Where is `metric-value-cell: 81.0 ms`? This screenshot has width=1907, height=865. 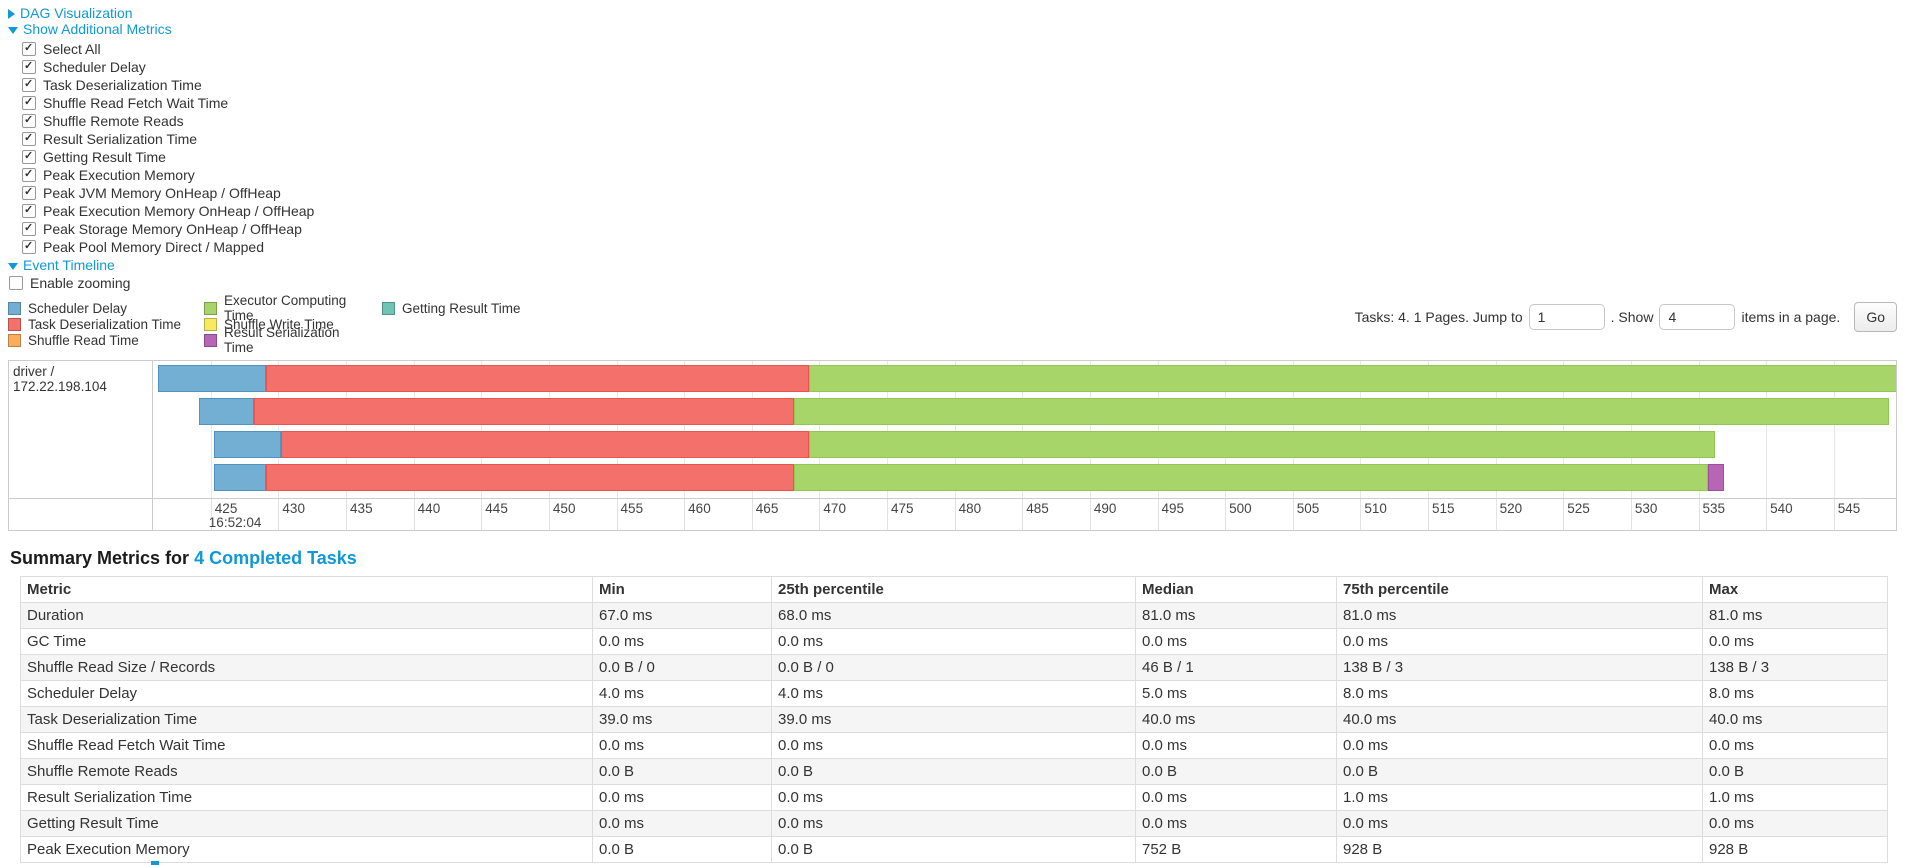
metric-value-cell: 81.0 ms is located at coordinates (1236, 615).